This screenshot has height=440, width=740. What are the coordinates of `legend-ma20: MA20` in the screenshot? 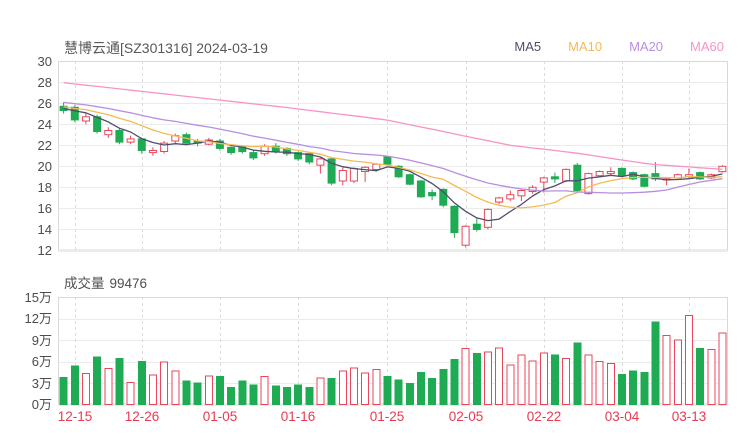 It's located at (646, 46).